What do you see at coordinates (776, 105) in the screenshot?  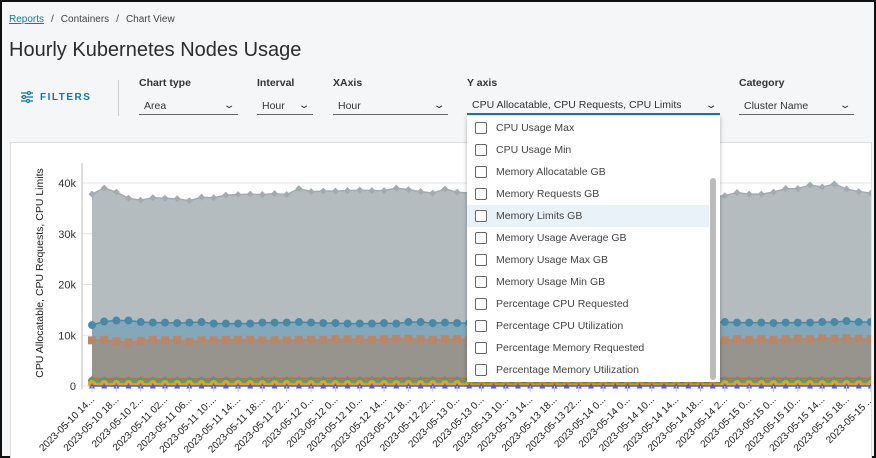 I see `category-value: Cluster Name` at bounding box center [776, 105].